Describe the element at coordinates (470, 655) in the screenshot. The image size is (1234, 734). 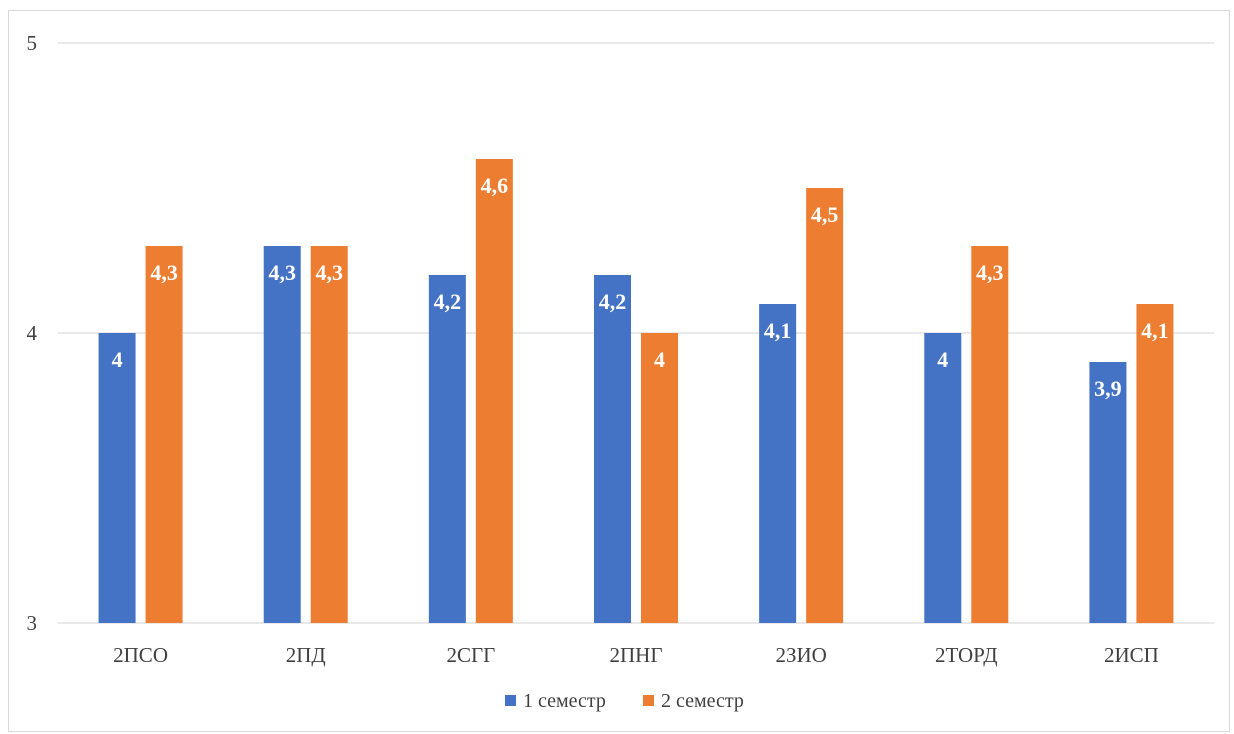
I see `x-tick-label: 2СГГ` at that location.